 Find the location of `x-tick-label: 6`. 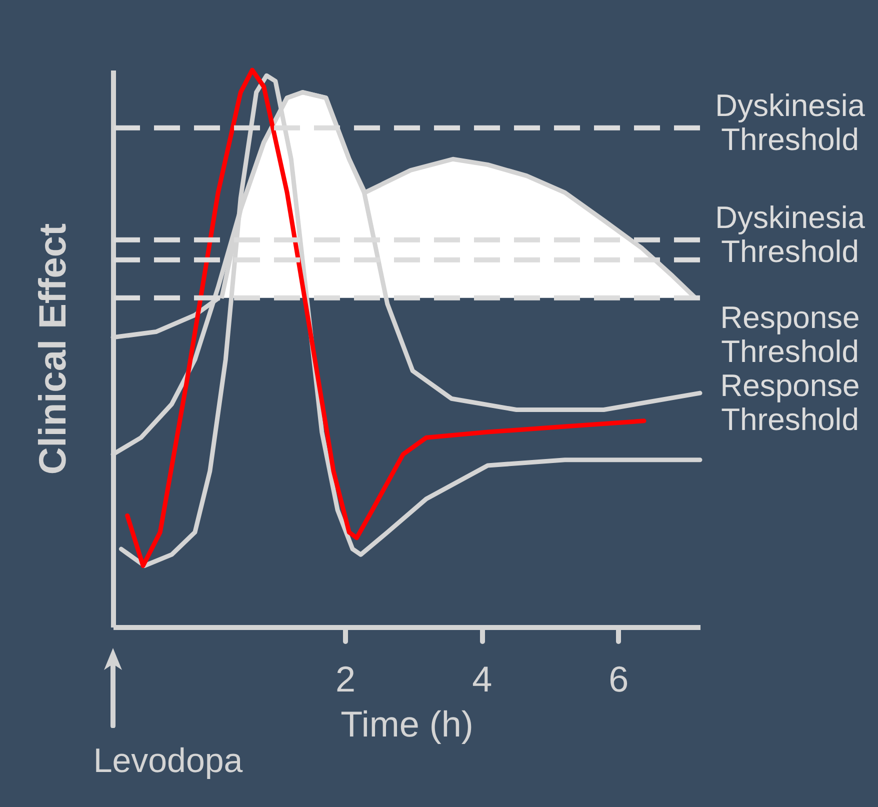

x-tick-label: 6 is located at coordinates (618, 679).